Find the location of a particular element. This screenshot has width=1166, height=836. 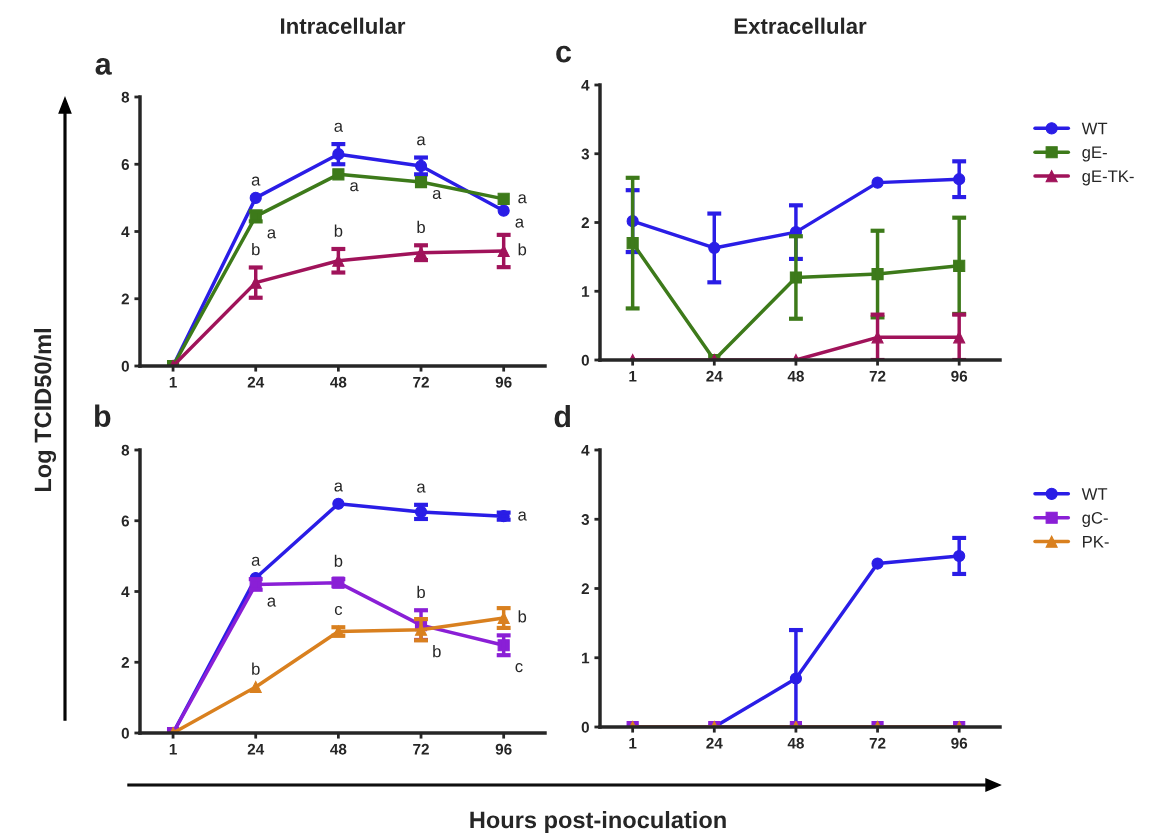

y-axis-title: Log TCID50/ml is located at coordinates (45, 410).